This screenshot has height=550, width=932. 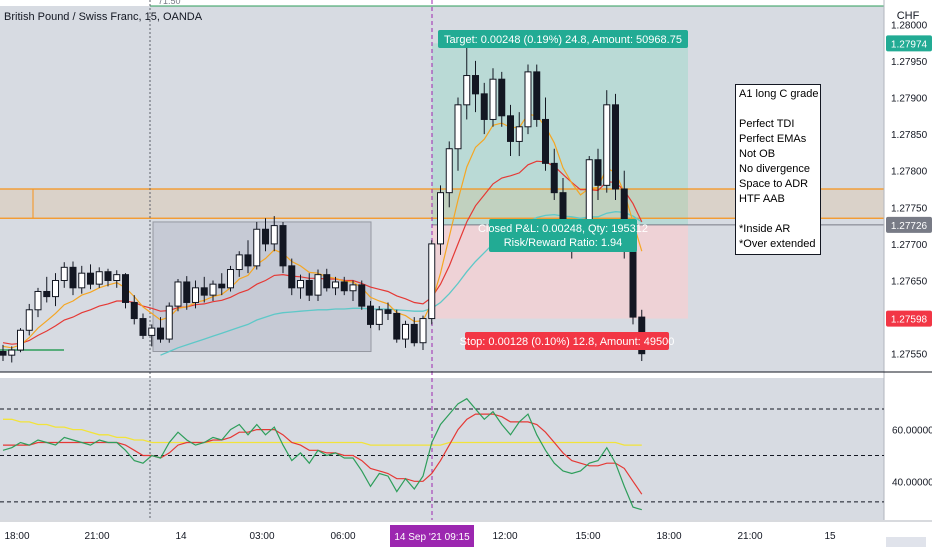 What do you see at coordinates (322, 454) in the screenshot?
I see `tdi-green-line` at bounding box center [322, 454].